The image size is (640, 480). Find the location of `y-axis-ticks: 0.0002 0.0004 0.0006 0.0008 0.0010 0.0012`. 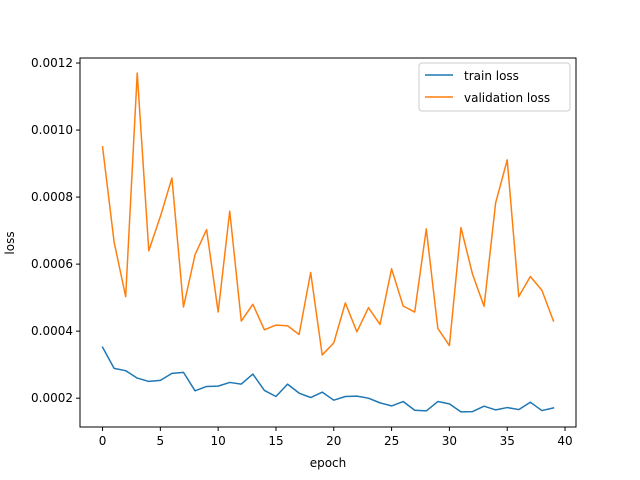

y-axis-ticks: 0.0002 0.0004 0.0006 0.0008 0.0010 0.0012 is located at coordinates (55, 230).